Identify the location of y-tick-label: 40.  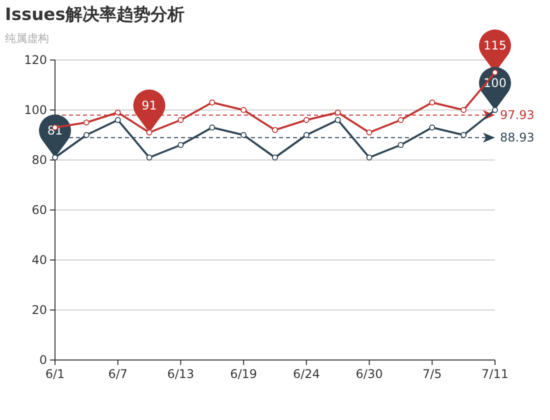
(39, 260).